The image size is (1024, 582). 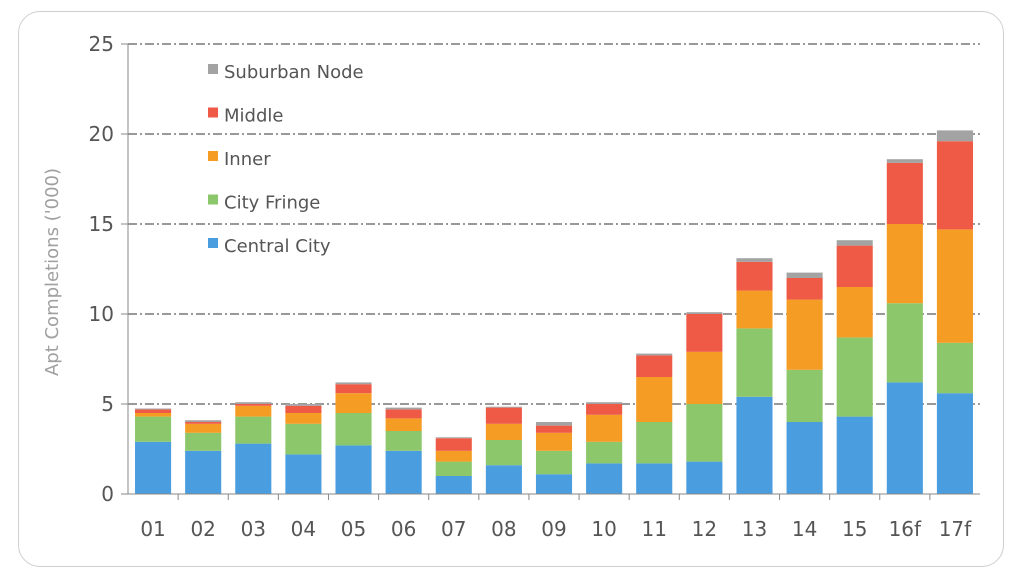 I want to click on x-tick-label: 13, so click(x=754, y=529).